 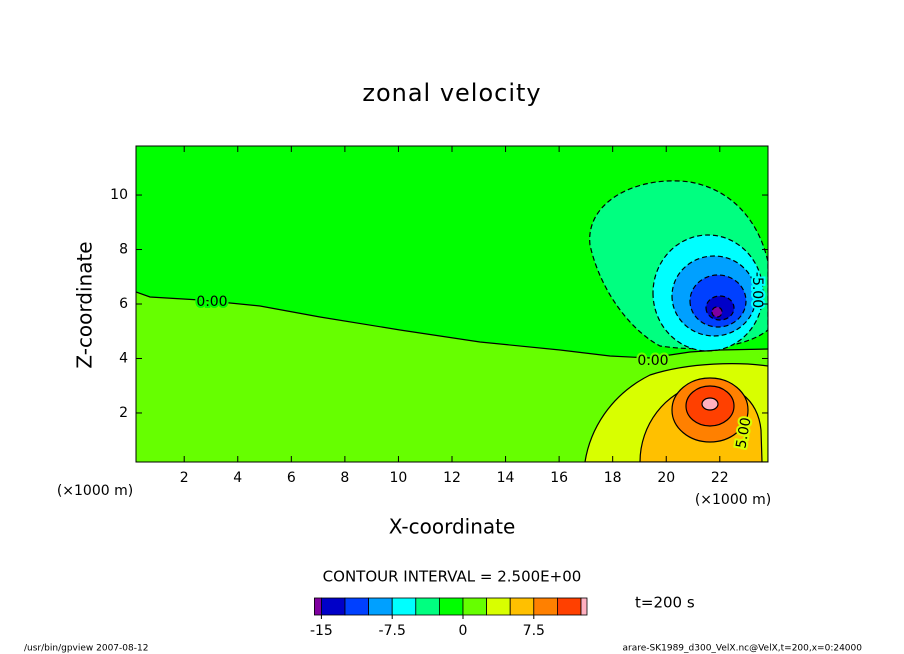 I want to click on y-tick-label: 8, so click(x=123, y=250).